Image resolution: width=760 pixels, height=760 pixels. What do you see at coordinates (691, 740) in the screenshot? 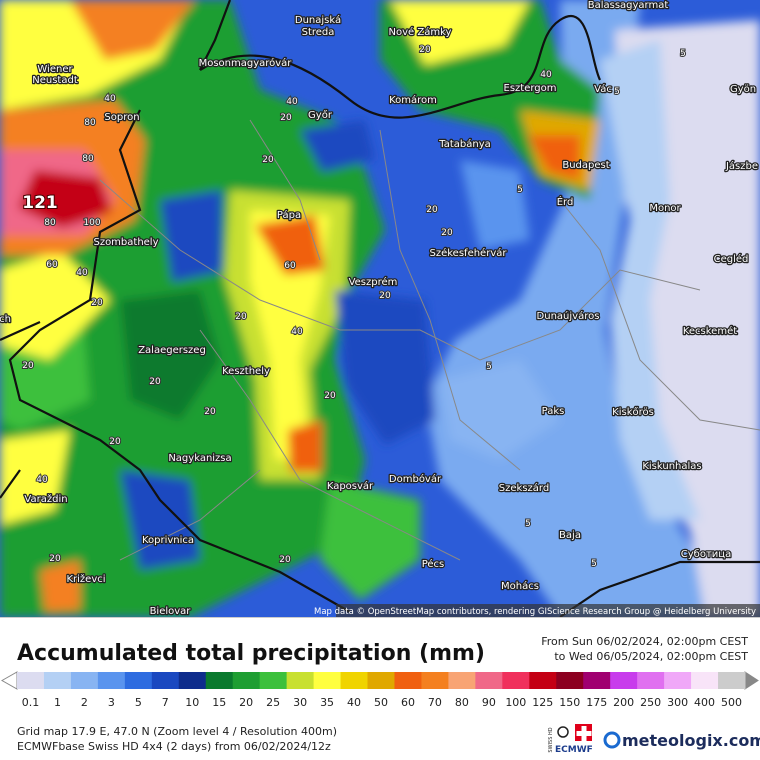
I see `brand: meteologix.com` at bounding box center [691, 740].